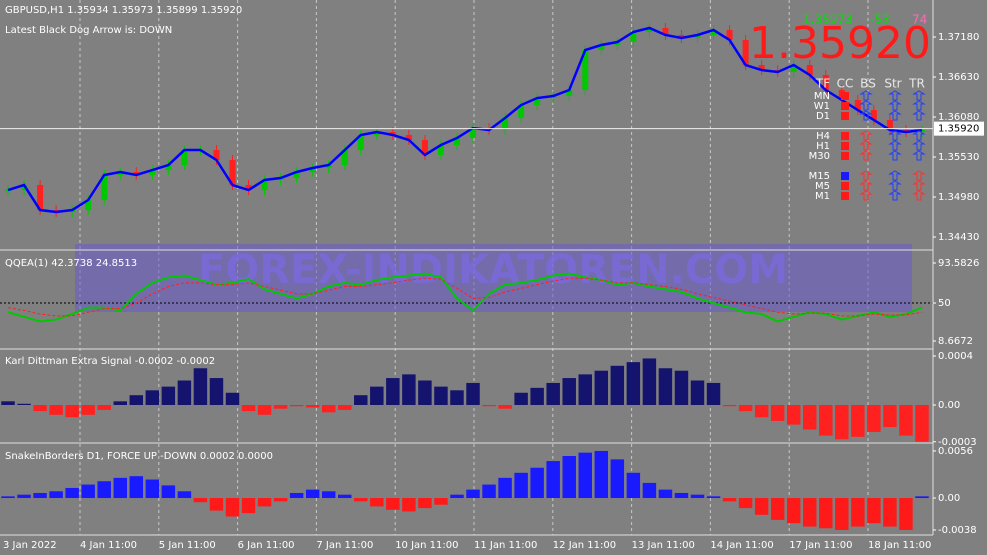  Describe the element at coordinates (955, 356) in the screenshot. I see `price-tick-label: 0.0004` at that location.